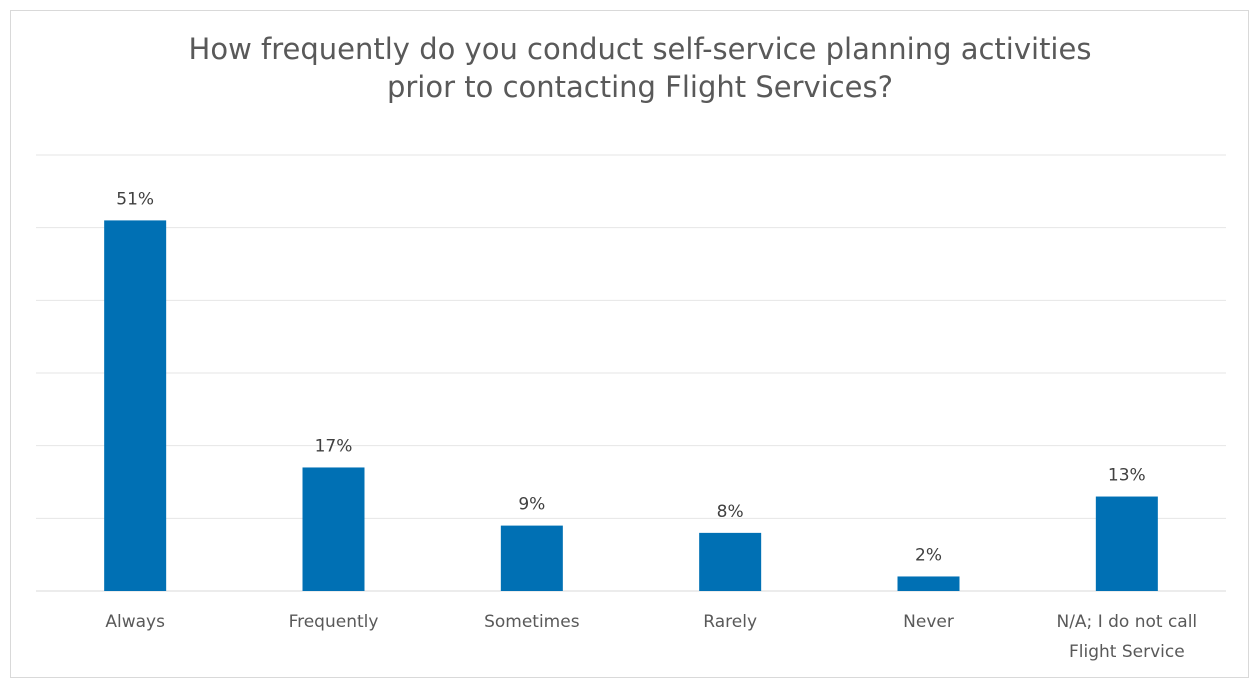 The height and width of the screenshot is (679, 1250). What do you see at coordinates (135, 199) in the screenshot?
I see `data-label: 51%` at bounding box center [135, 199].